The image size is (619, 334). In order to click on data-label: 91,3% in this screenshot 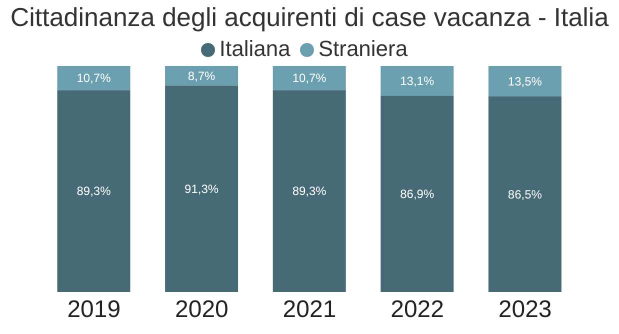, I will do `click(201, 189)`.